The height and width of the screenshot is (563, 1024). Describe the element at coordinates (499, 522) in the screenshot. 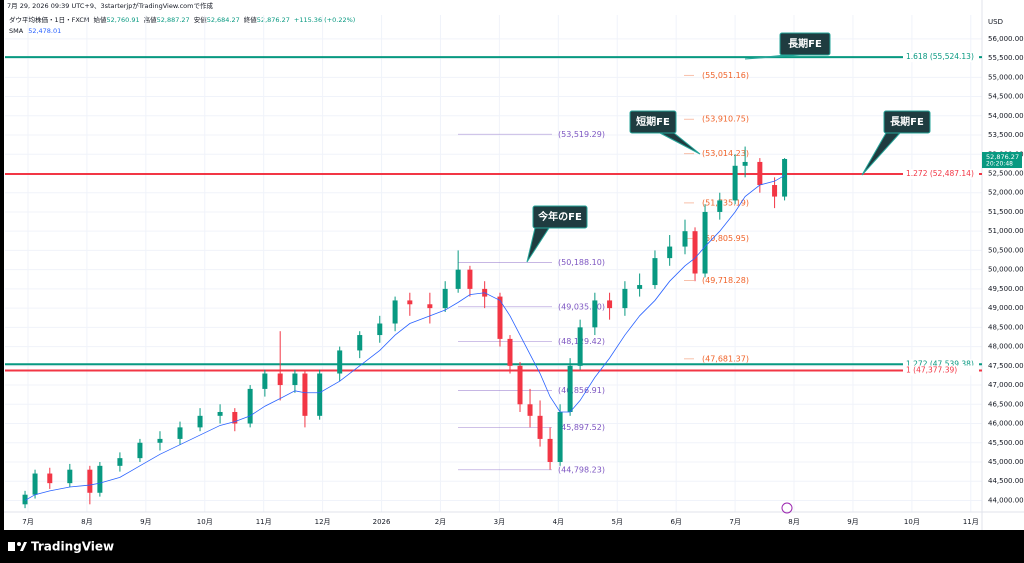

I see `x-tick-label: 3月` at that location.